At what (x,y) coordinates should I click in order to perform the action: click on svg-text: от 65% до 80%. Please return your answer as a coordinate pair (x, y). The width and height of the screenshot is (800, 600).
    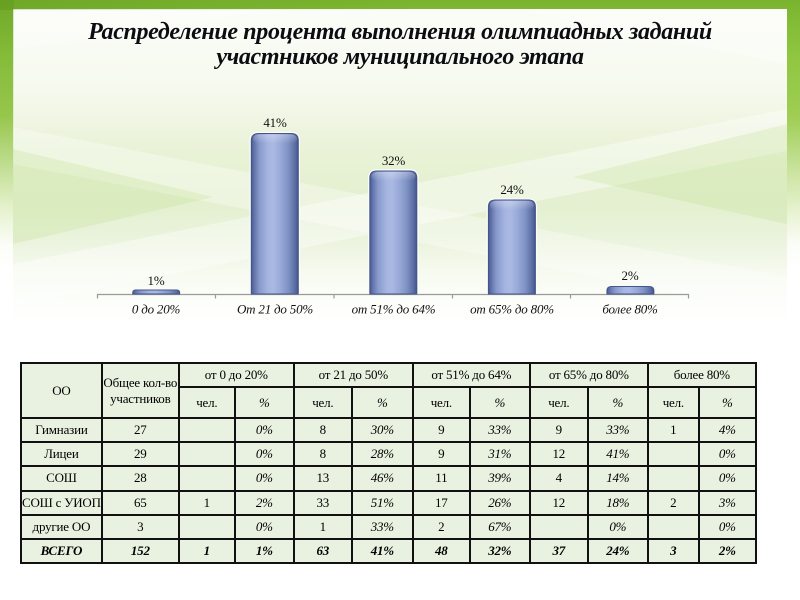
    Looking at the image, I should click on (512, 309).